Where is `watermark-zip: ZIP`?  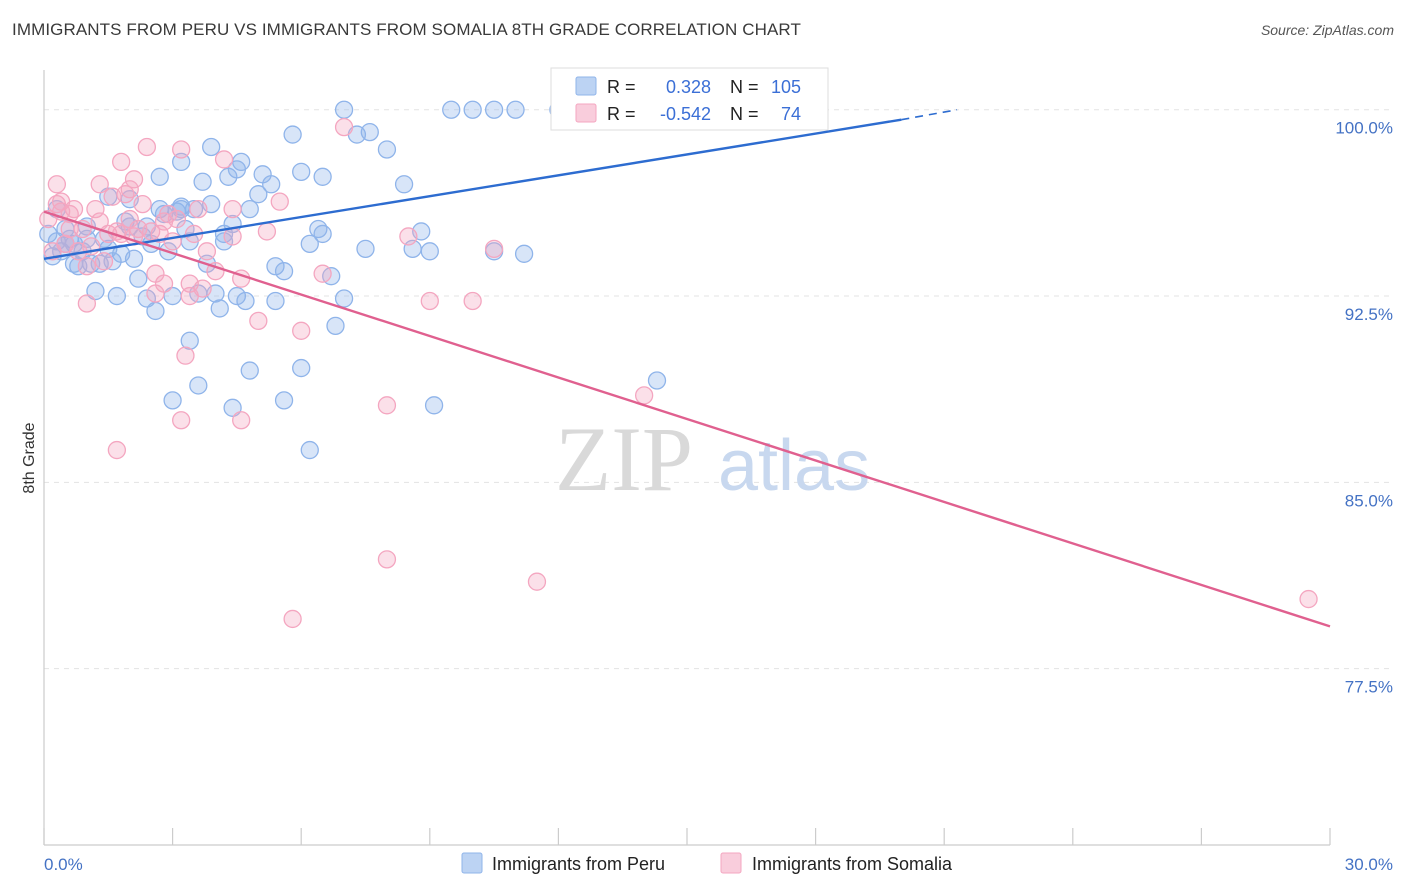 watermark-zip: ZIP is located at coordinates (624, 459).